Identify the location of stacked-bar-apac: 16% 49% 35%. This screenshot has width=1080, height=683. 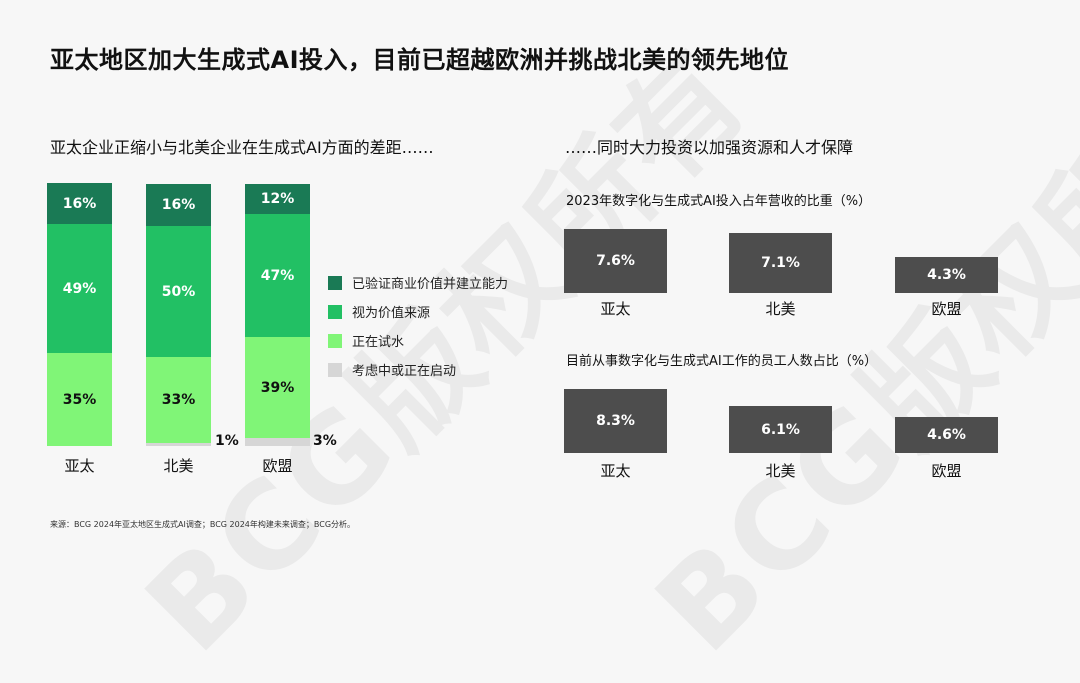
(79, 314).